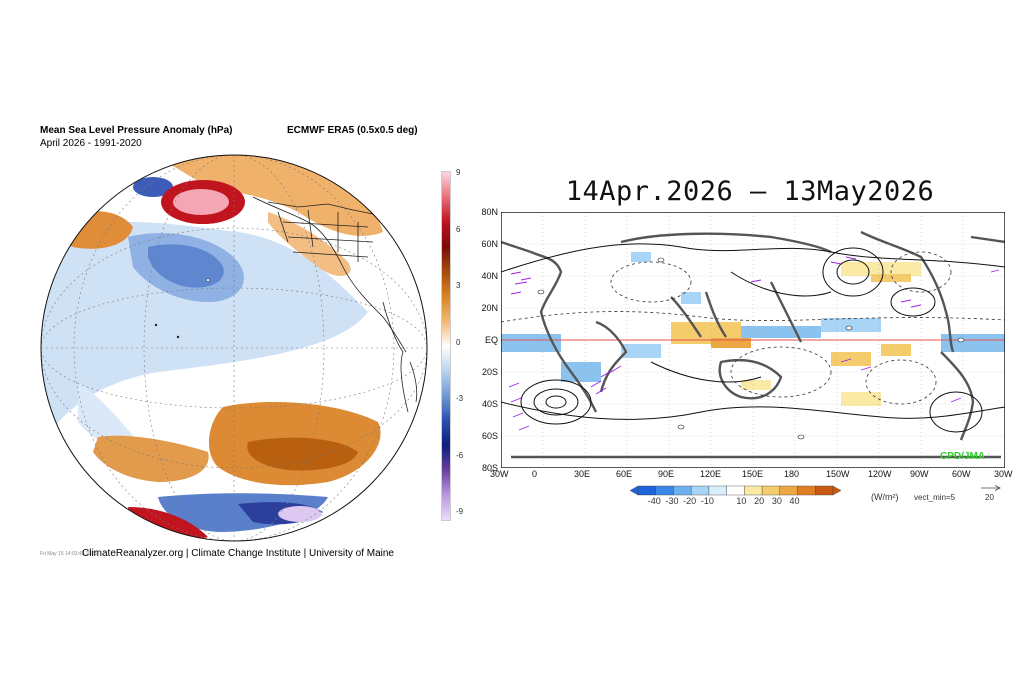 Image resolution: width=1024 pixels, height=700 pixels. I want to click on pressure-colorbar, so click(446, 346).